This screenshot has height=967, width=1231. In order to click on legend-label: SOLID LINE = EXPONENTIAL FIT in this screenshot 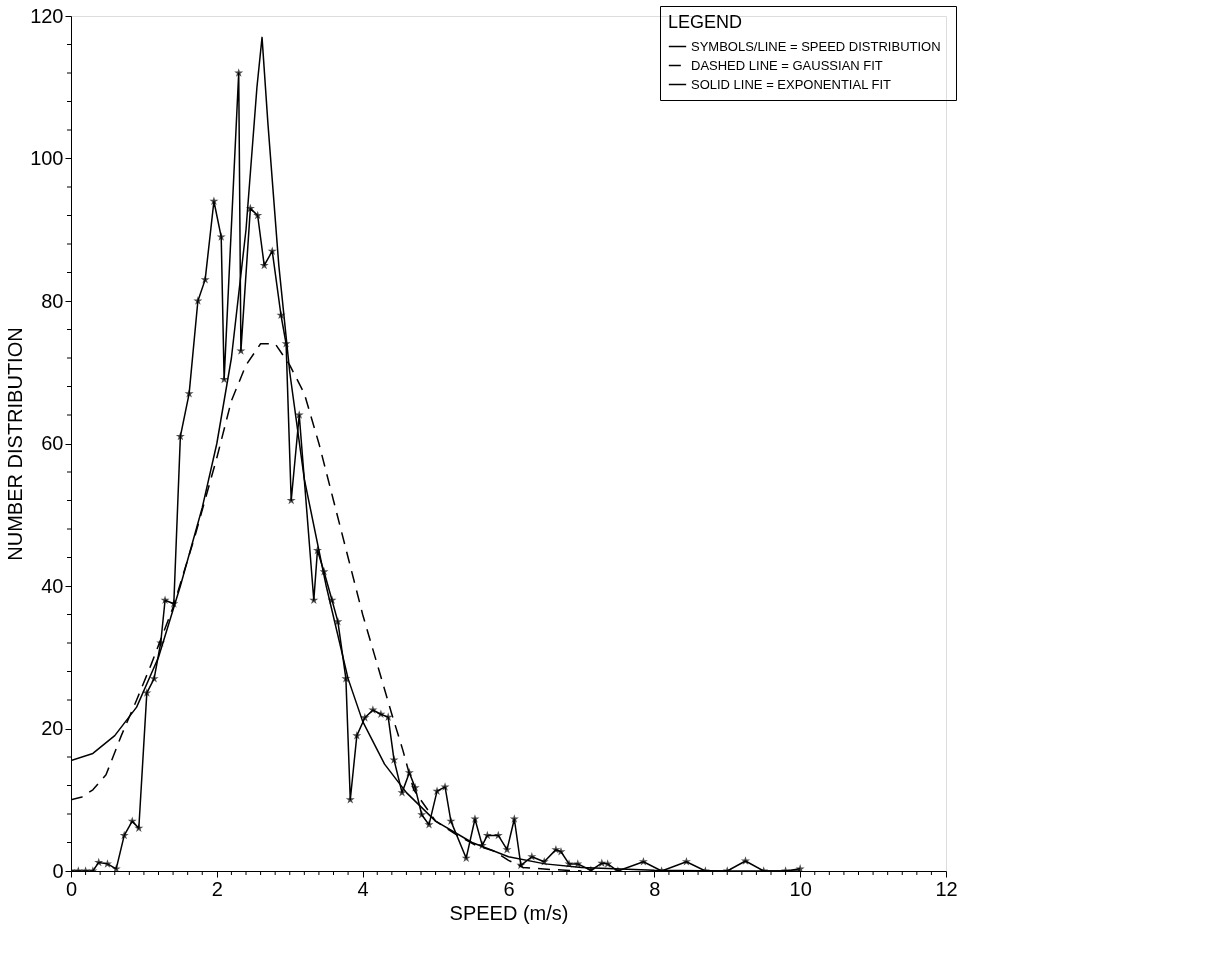, I will do `click(791, 84)`.